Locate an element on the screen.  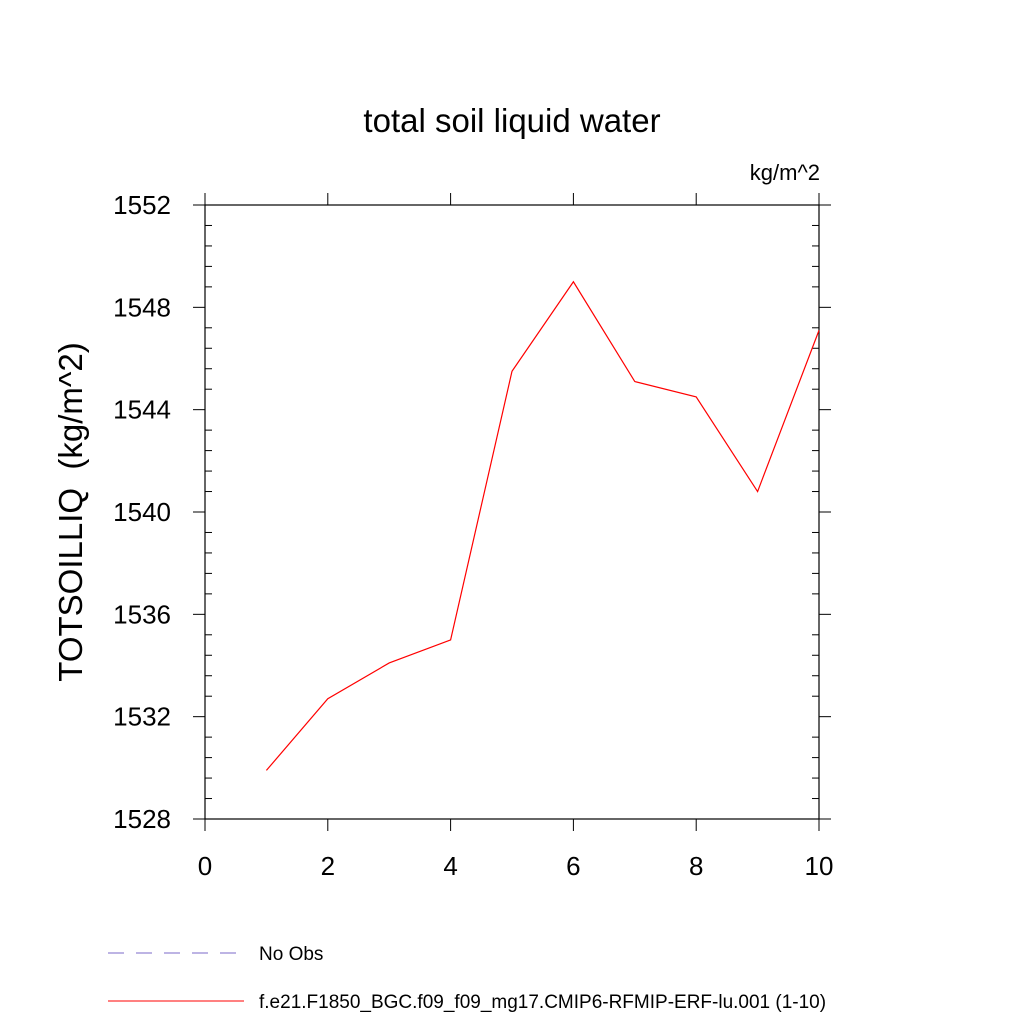
y-tick-label: 1548 is located at coordinates (142, 307).